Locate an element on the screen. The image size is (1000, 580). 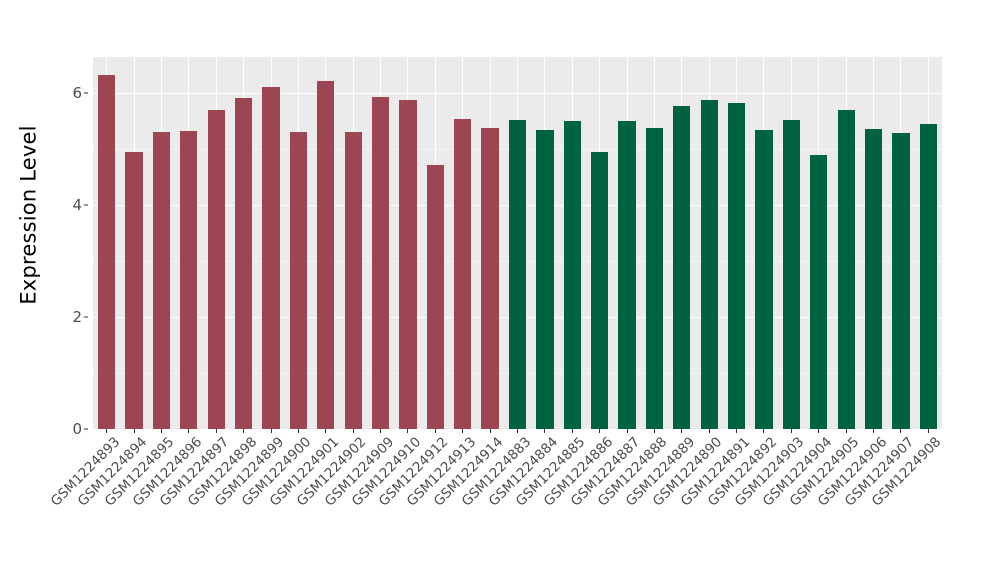
x-axis-tick-marks is located at coordinates (517, 431).